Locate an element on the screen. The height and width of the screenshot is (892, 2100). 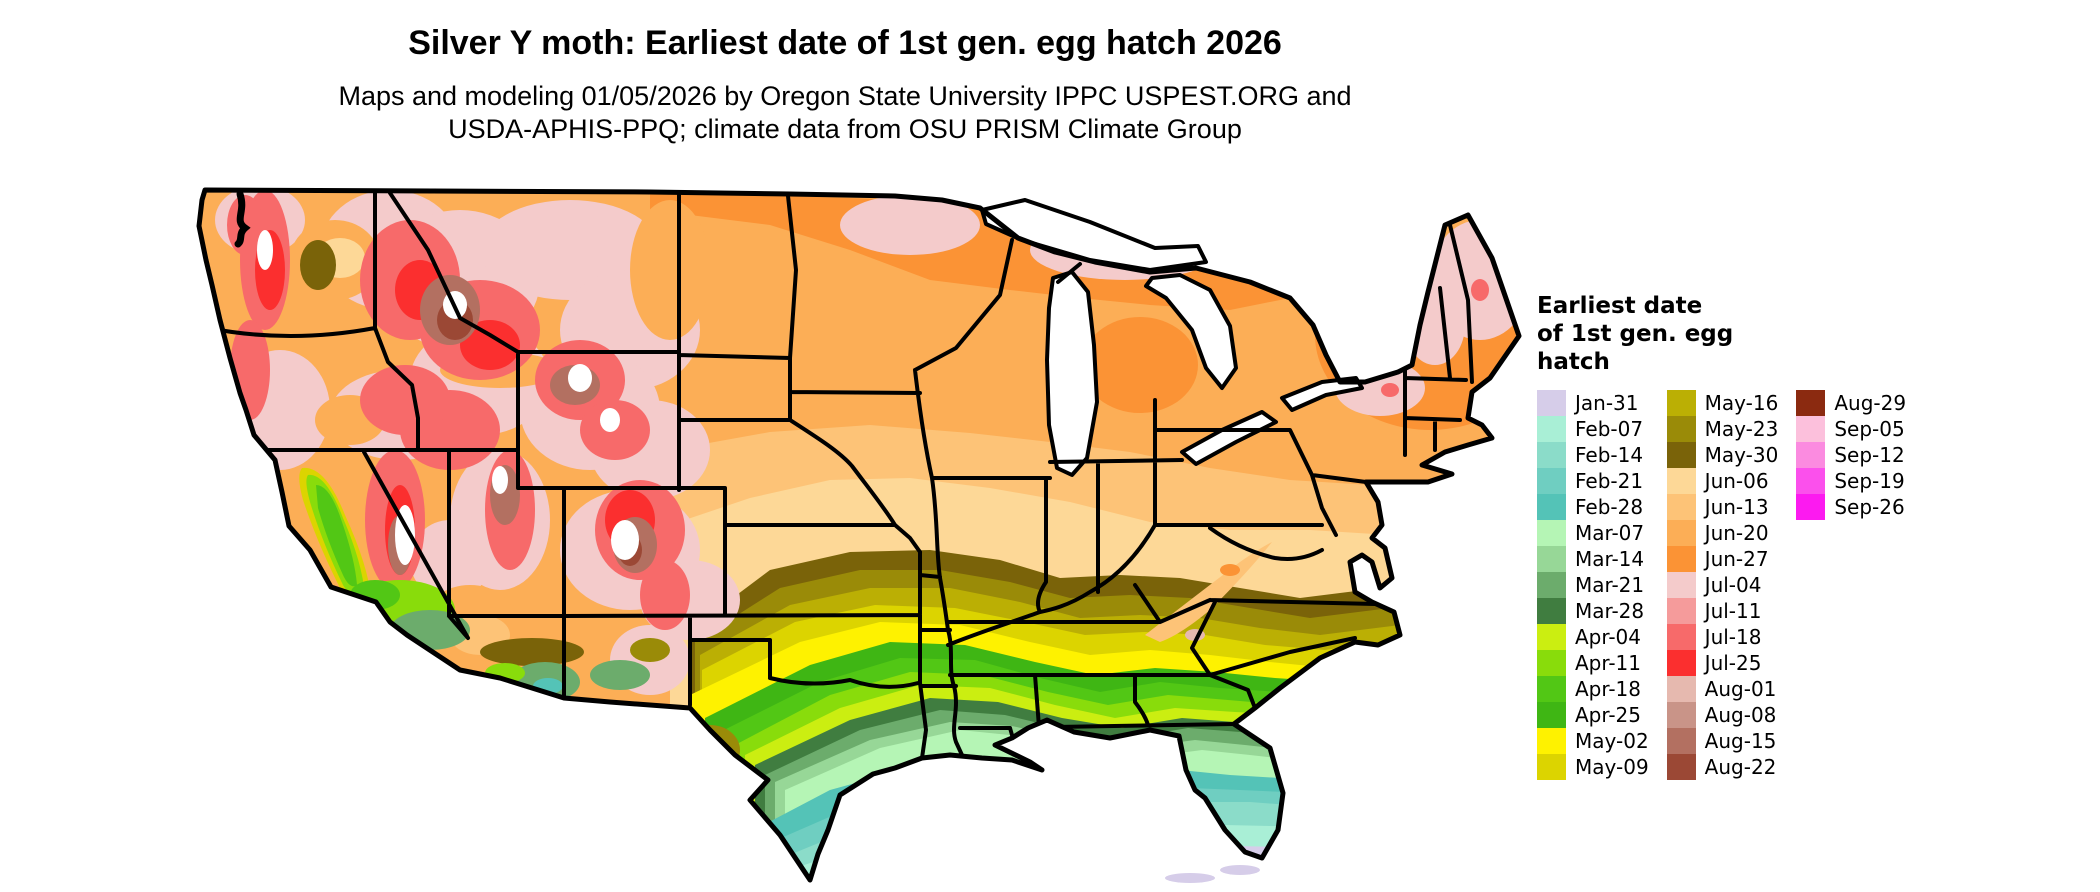
legend-entry: Aug-08 is located at coordinates (1722, 715).